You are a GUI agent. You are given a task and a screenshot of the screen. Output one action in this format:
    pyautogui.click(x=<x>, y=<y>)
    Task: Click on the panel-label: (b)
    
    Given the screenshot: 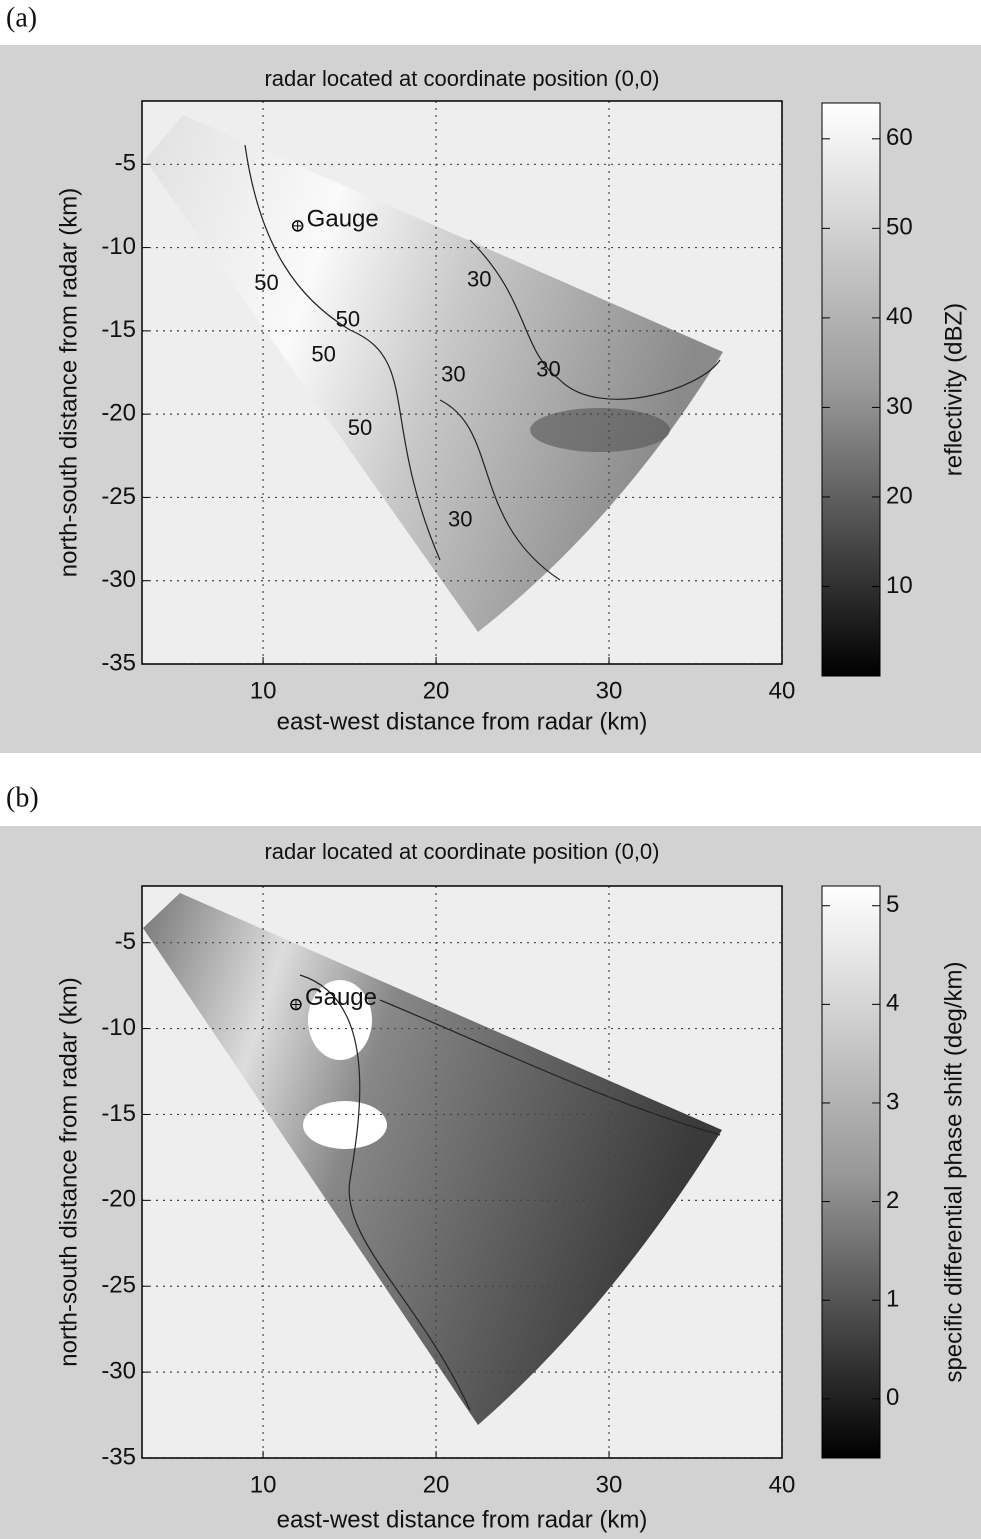 What is the action you would take?
    pyautogui.click(x=22, y=797)
    